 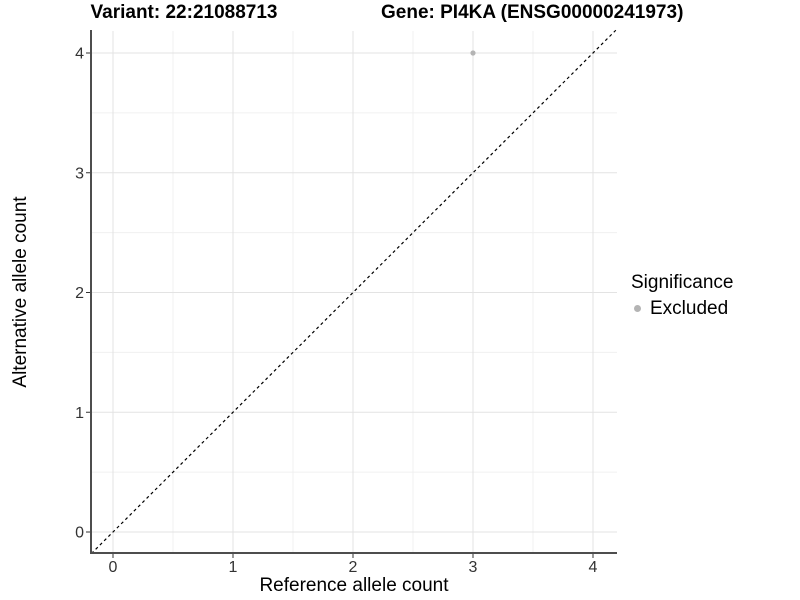 What do you see at coordinates (637, 308) in the screenshot?
I see `legend-key-dot-icon` at bounding box center [637, 308].